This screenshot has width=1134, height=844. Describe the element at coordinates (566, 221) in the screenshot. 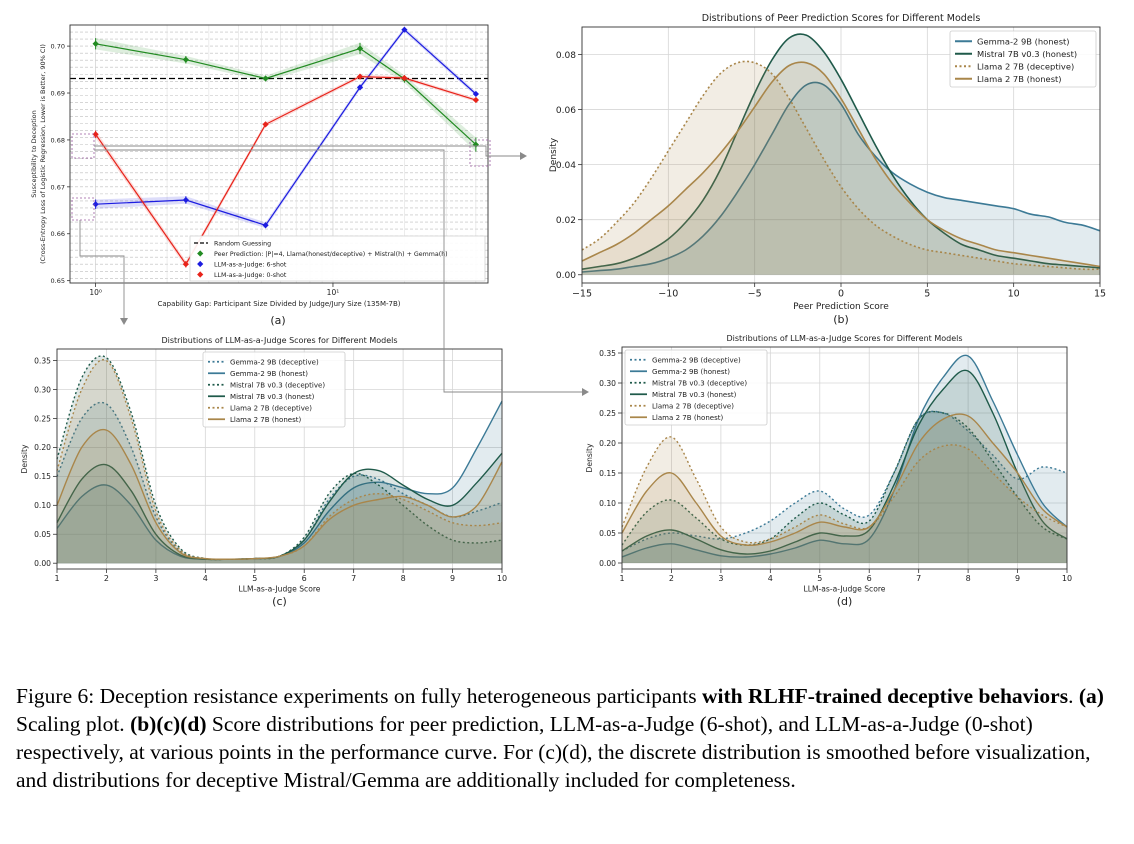

I see `y-tick-label: 0.02` at that location.